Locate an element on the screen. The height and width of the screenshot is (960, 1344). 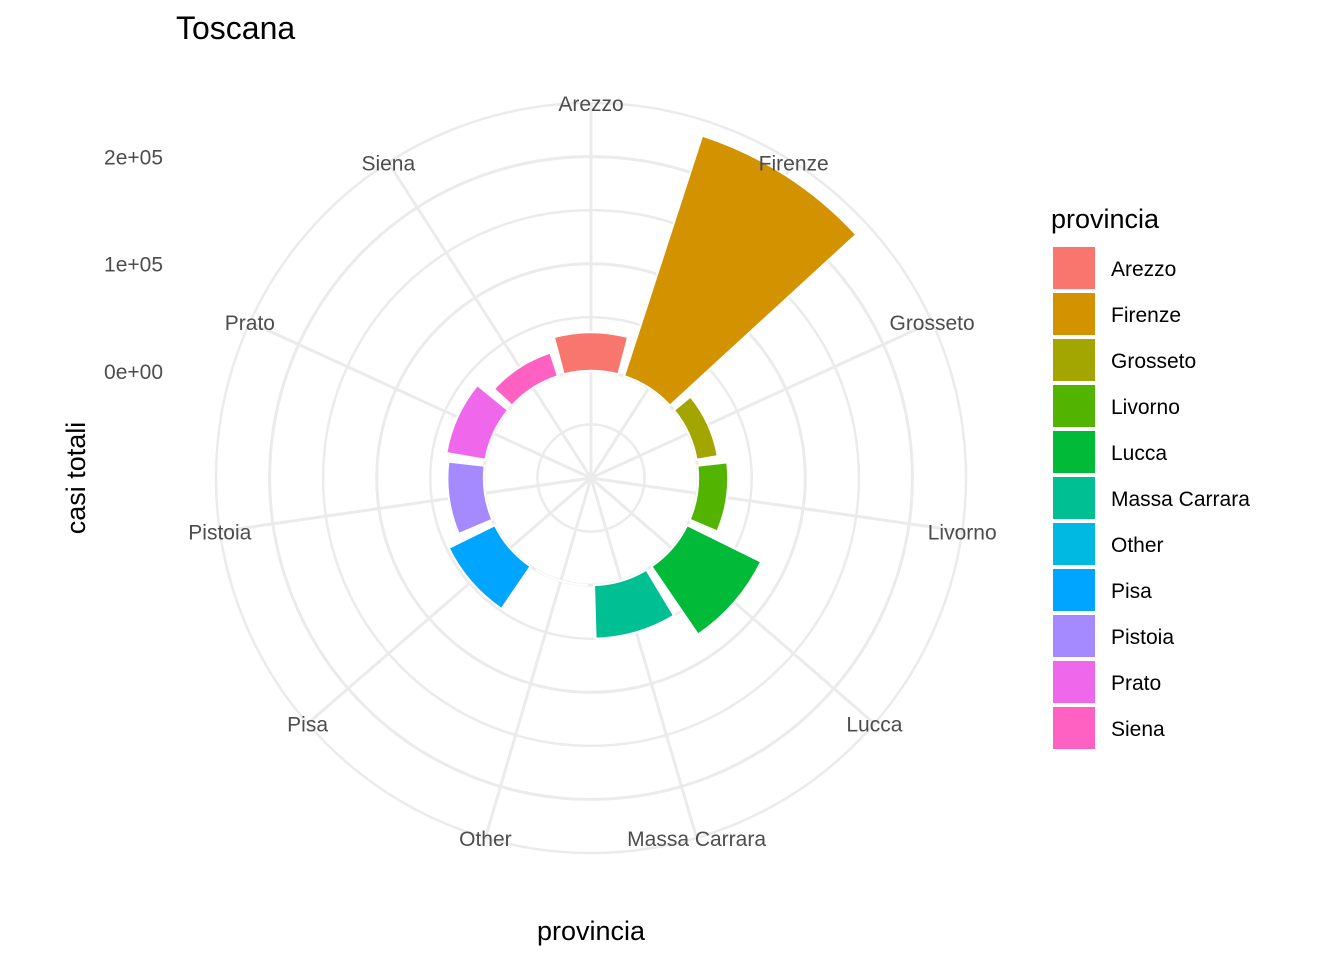
y-tick-label: 0e+00 is located at coordinates (133, 372).